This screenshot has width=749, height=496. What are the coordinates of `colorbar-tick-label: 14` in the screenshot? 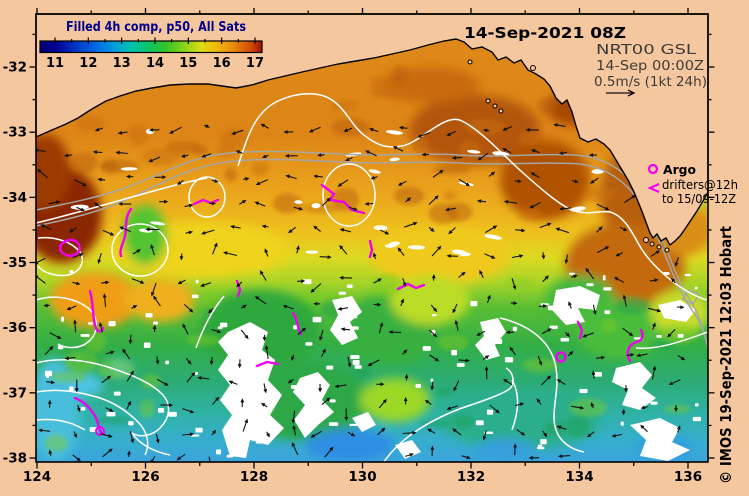 It's located at (155, 63).